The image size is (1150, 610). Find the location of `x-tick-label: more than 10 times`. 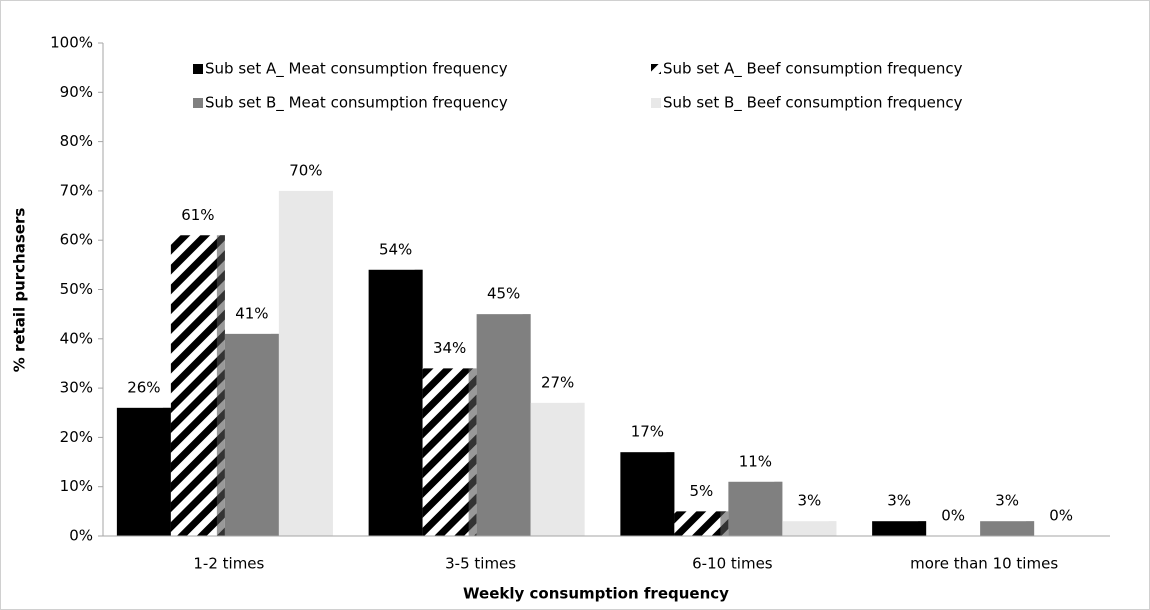

x-tick-label: more than 10 times is located at coordinates (984, 564).